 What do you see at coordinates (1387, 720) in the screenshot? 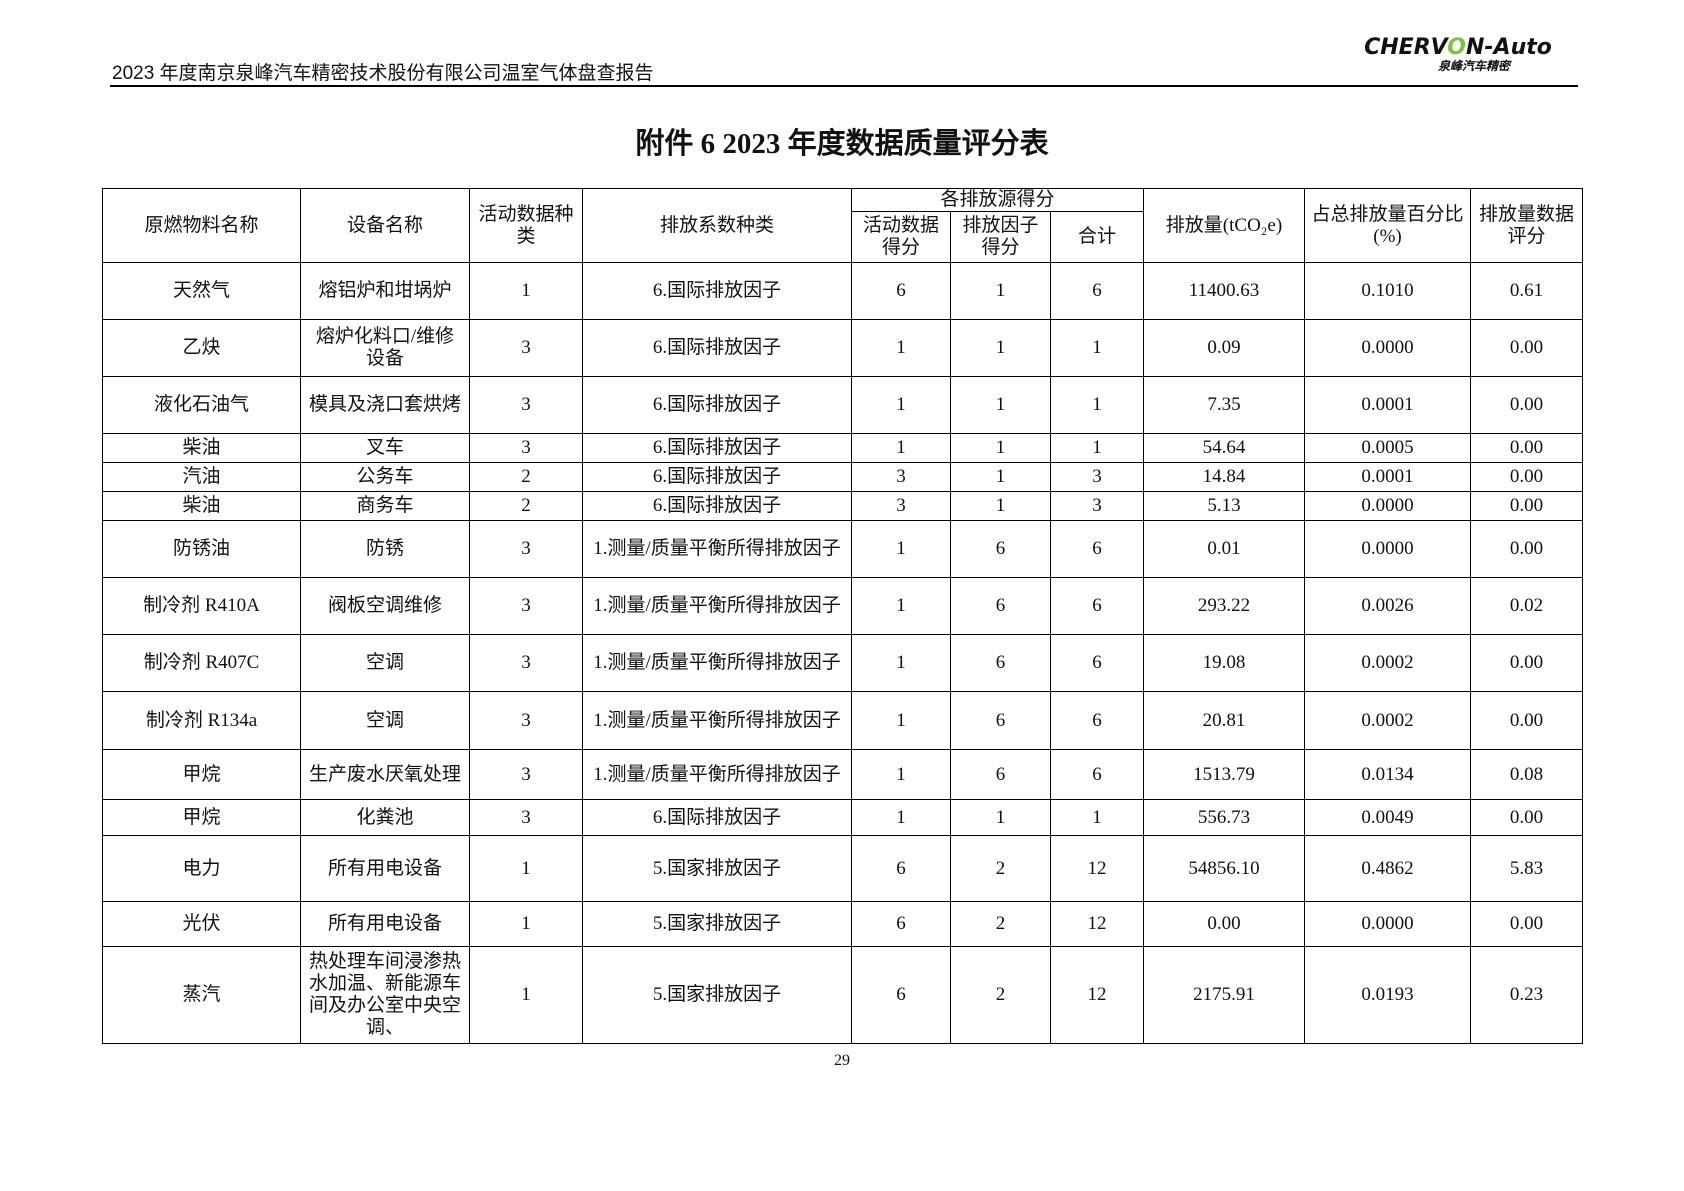
I see `cell-percent: 0.0002` at bounding box center [1387, 720].